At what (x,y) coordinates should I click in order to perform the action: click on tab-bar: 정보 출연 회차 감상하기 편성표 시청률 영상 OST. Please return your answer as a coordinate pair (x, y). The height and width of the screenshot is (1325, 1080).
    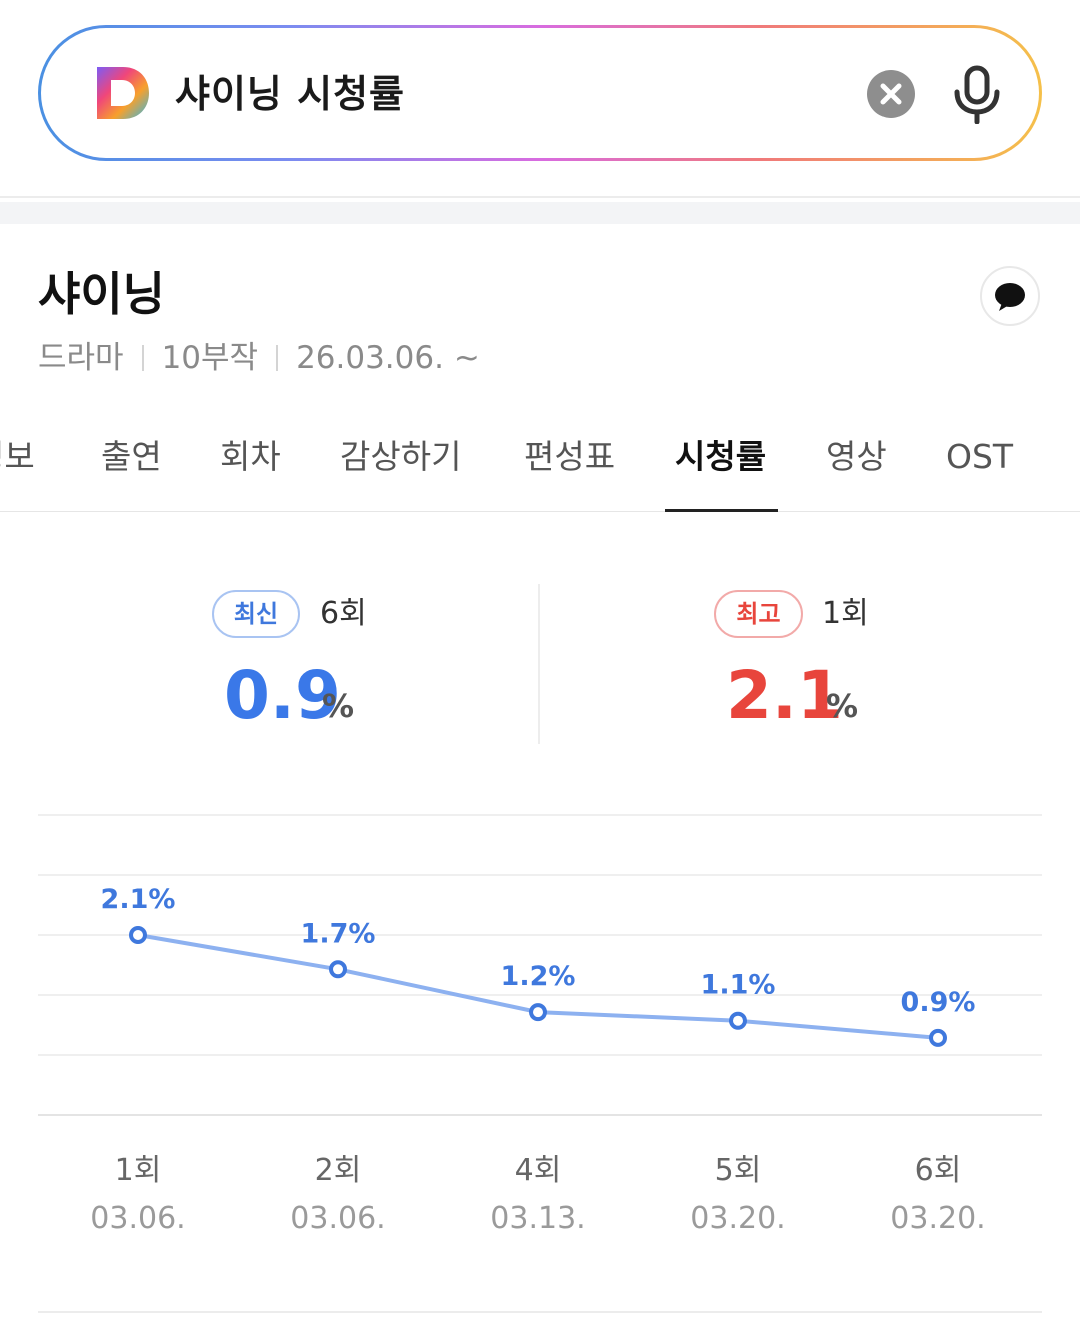
    Looking at the image, I should click on (540, 466).